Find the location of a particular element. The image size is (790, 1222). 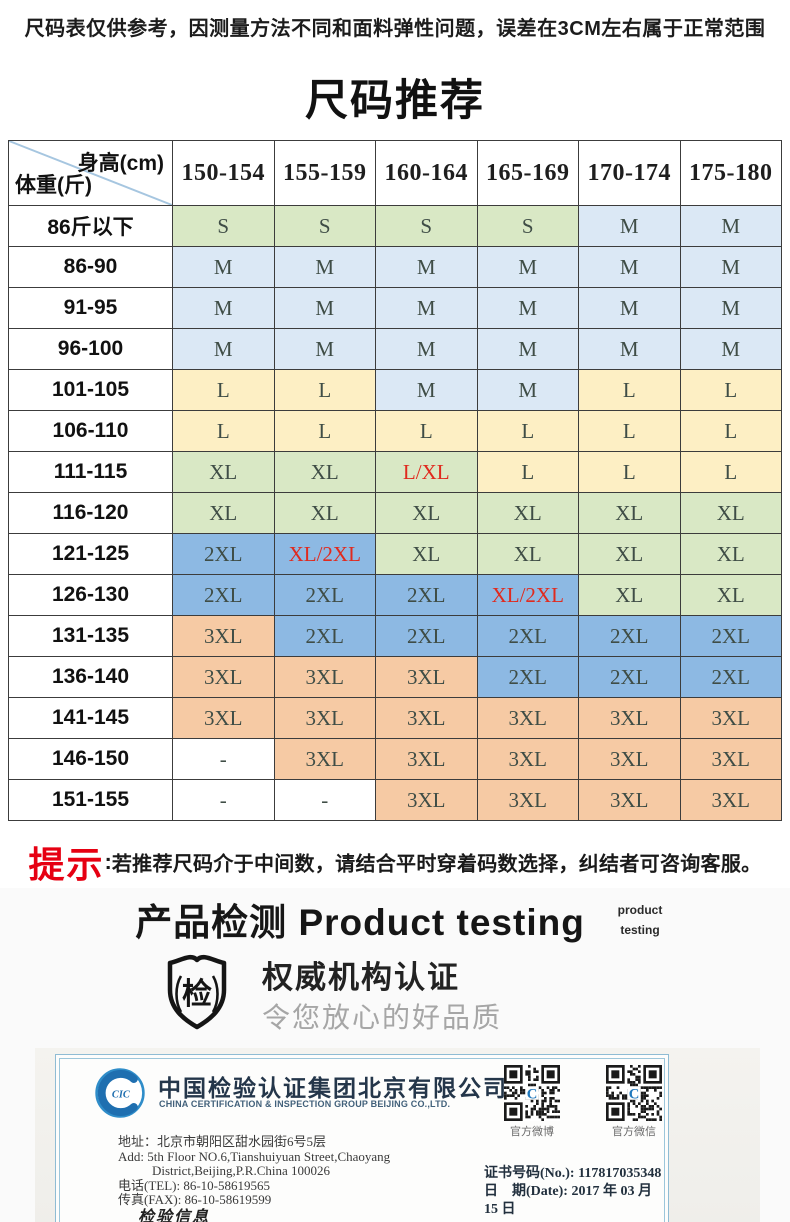

row-label-weight: 141-145 is located at coordinates (90, 718).